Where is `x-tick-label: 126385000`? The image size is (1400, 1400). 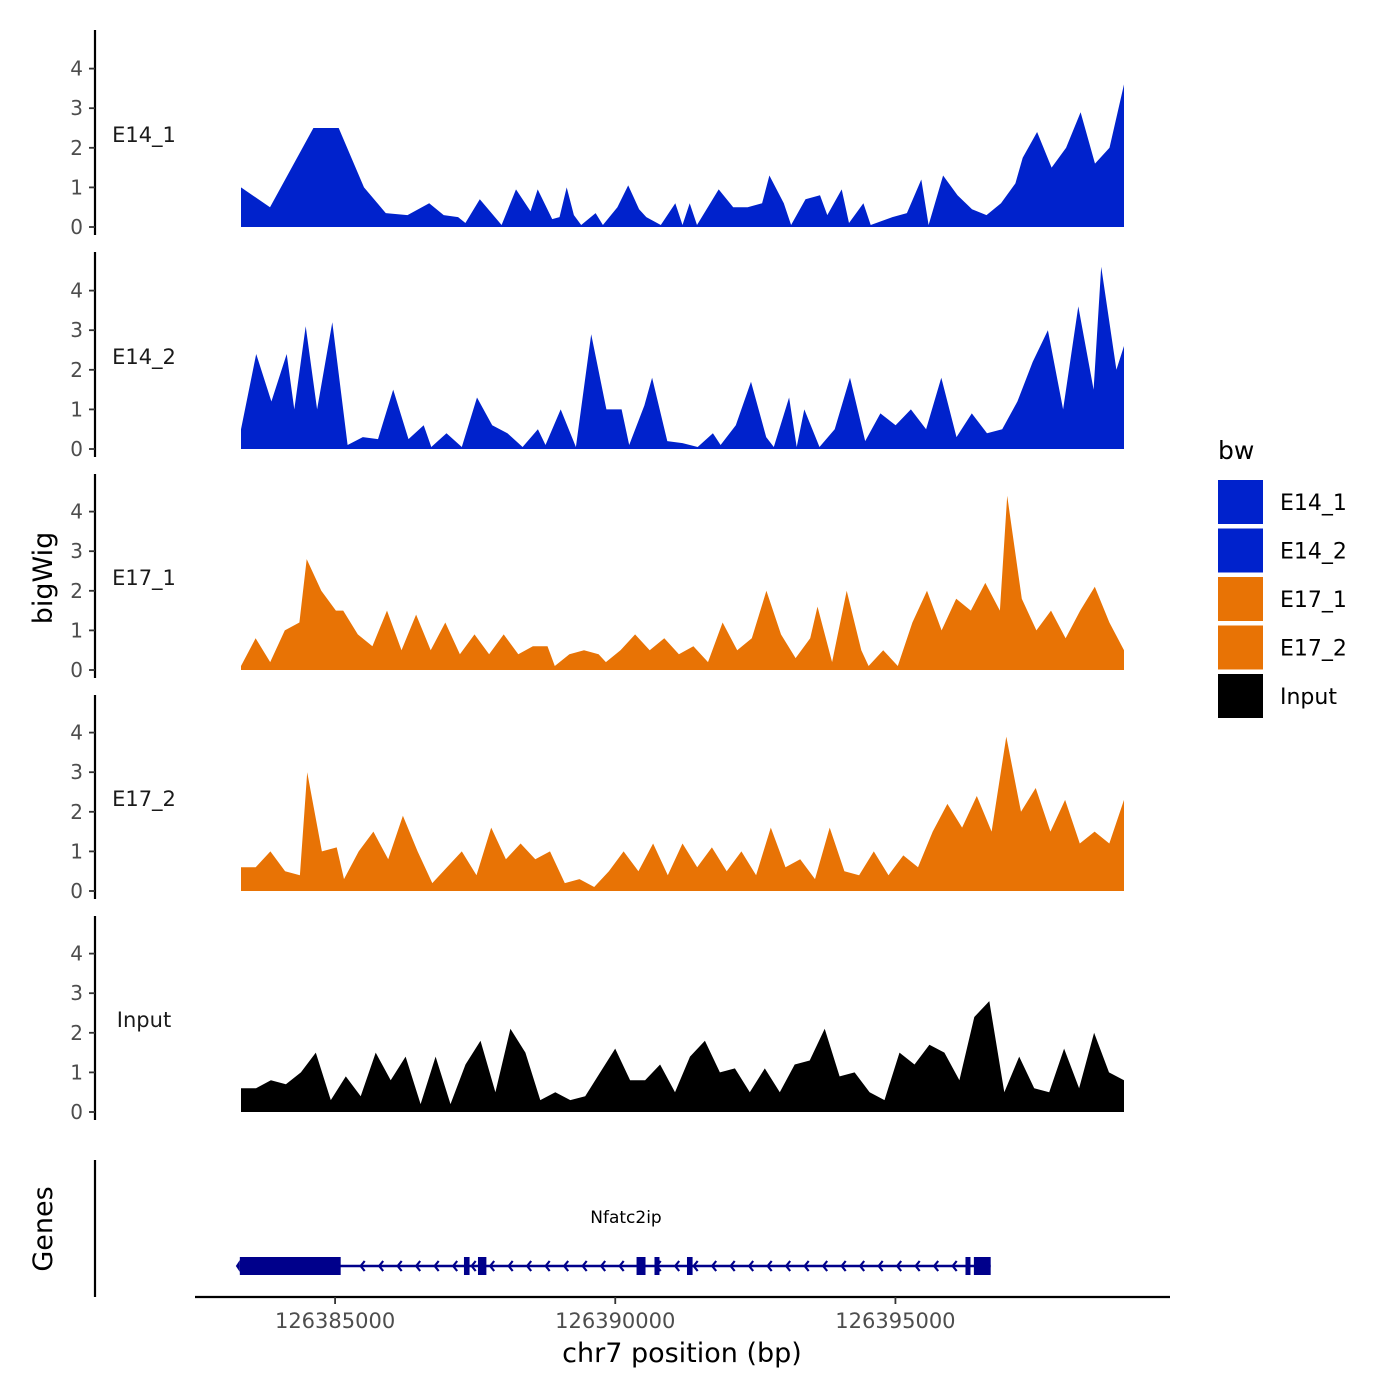 x-tick-label: 126385000 is located at coordinates (335, 1321).